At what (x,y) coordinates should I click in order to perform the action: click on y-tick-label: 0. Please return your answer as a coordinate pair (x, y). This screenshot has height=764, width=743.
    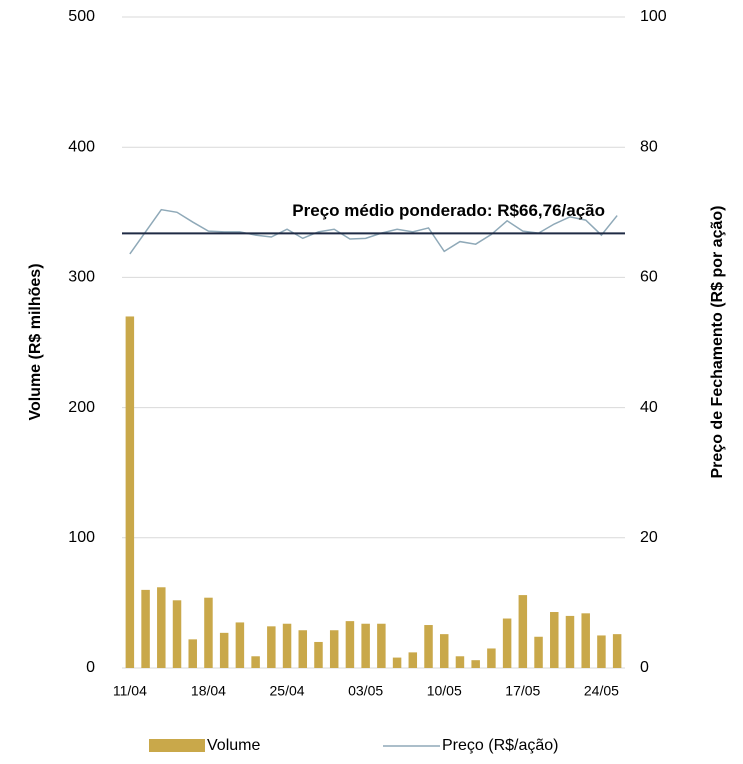
    Looking at the image, I should click on (90, 667).